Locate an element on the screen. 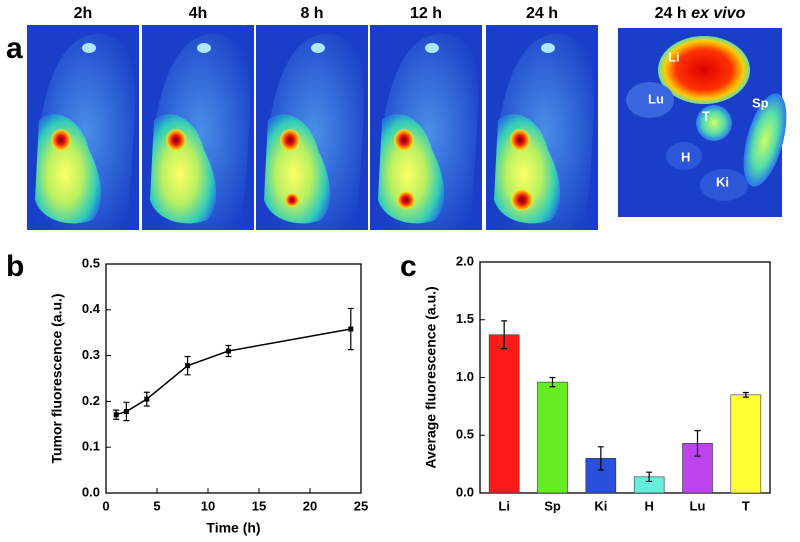 This screenshot has height=542, width=800. x-tick-label: Li is located at coordinates (504, 505).